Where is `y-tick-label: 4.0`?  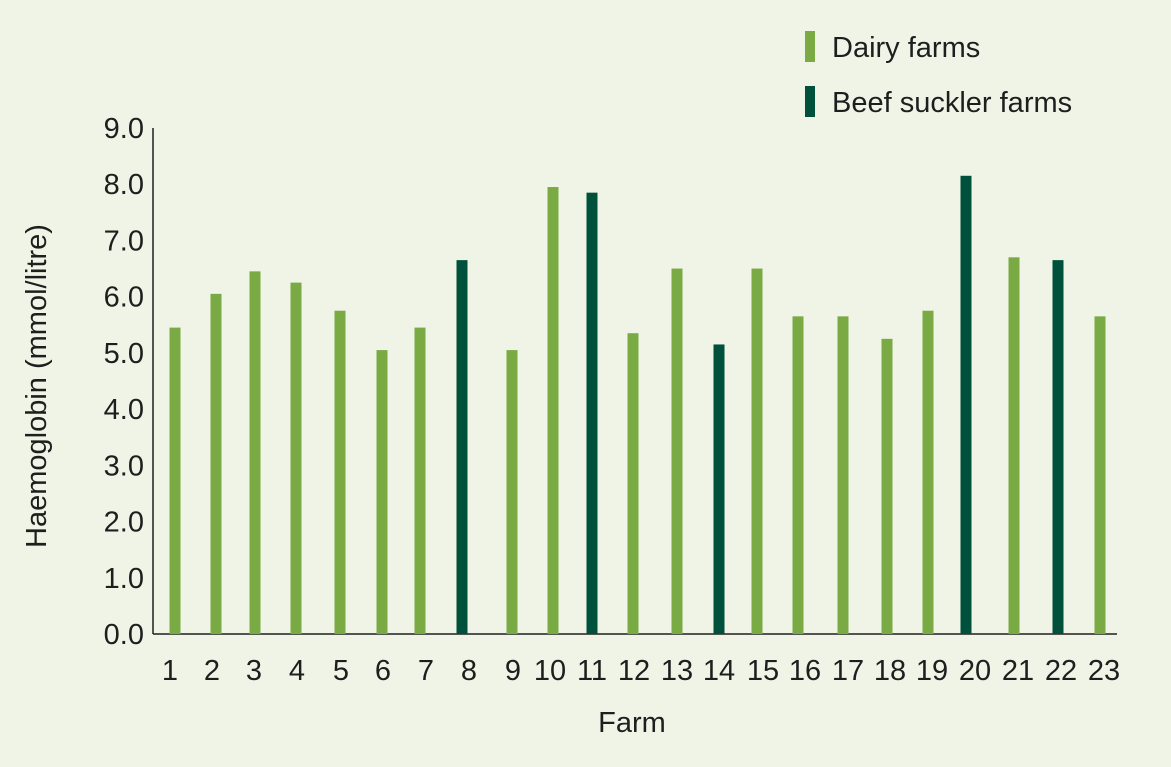 y-tick-label: 4.0 is located at coordinates (124, 410).